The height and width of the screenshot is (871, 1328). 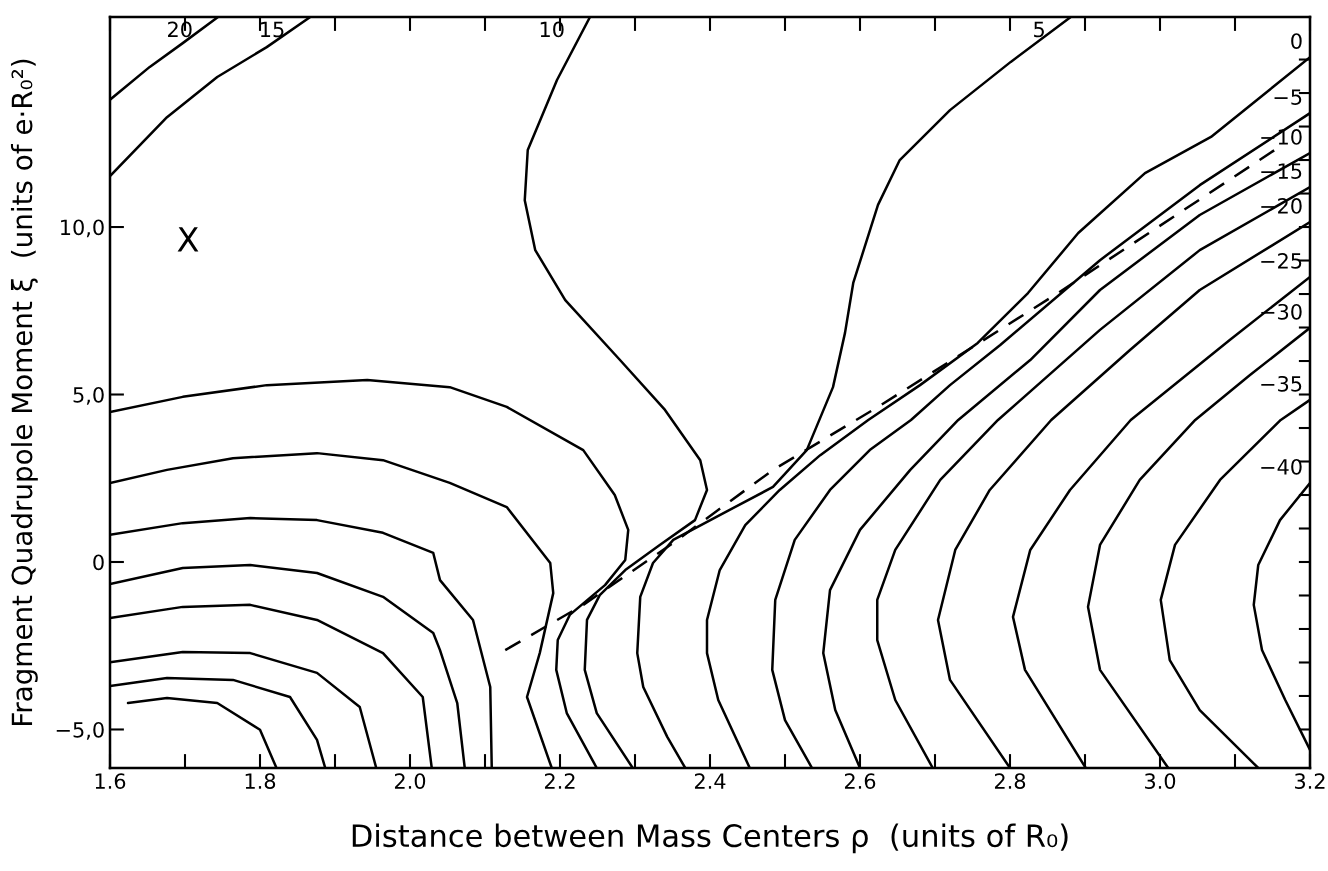 What do you see at coordinates (80, 730) in the screenshot?
I see `y-tick-label: −5,0` at bounding box center [80, 730].